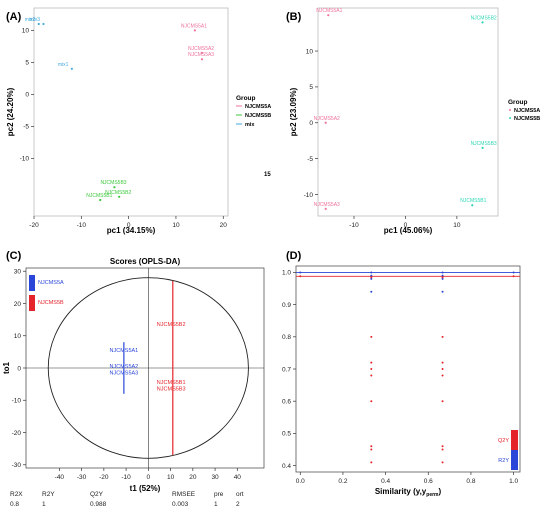 Image resolution: width=550 pixels, height=513 pixels. What do you see at coordinates (342, 481) in the screenshot?
I see `x-tick-label: 0.2` at bounding box center [342, 481].